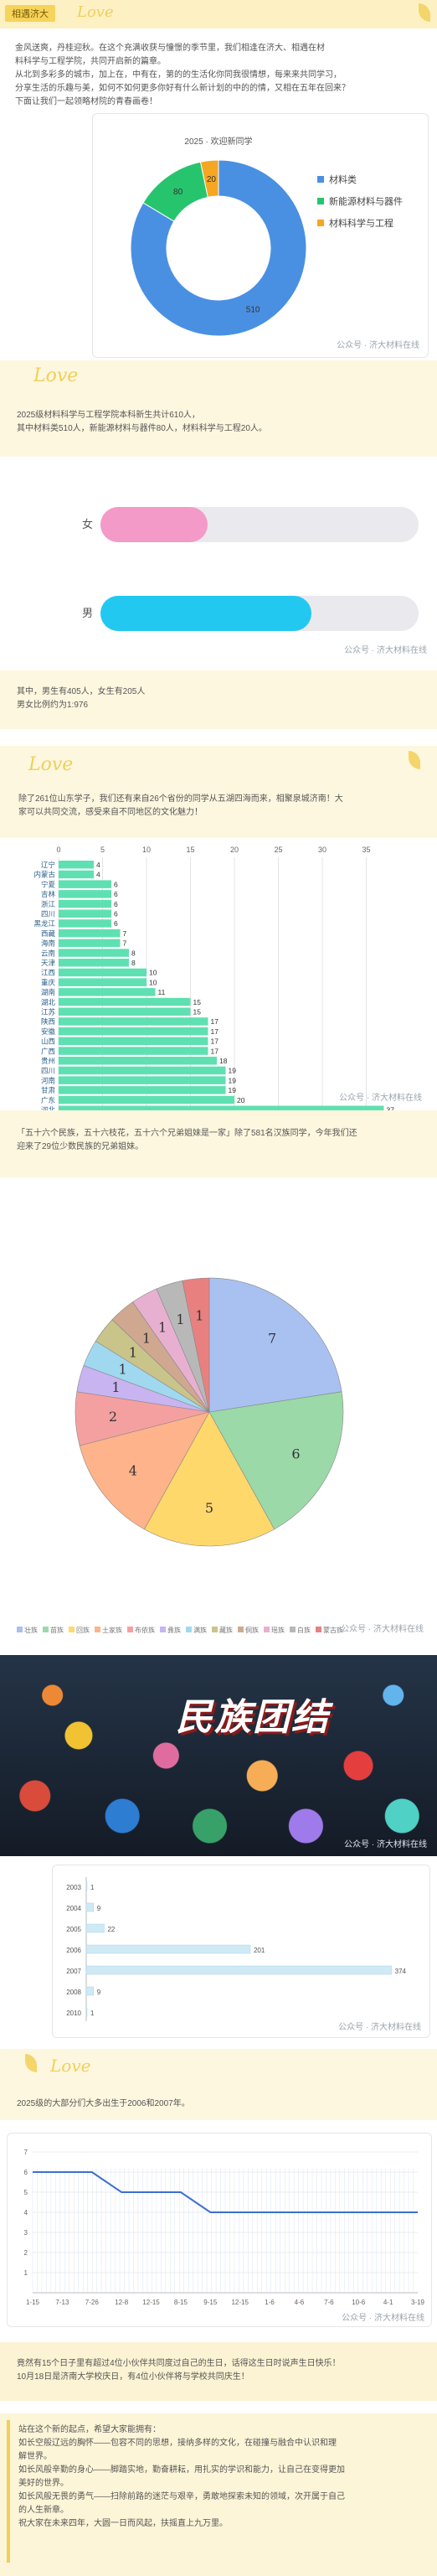 This screenshot has height=2576, width=437. Describe the element at coordinates (153, 973) in the screenshot. I see `bar-value-label: 10` at that location.